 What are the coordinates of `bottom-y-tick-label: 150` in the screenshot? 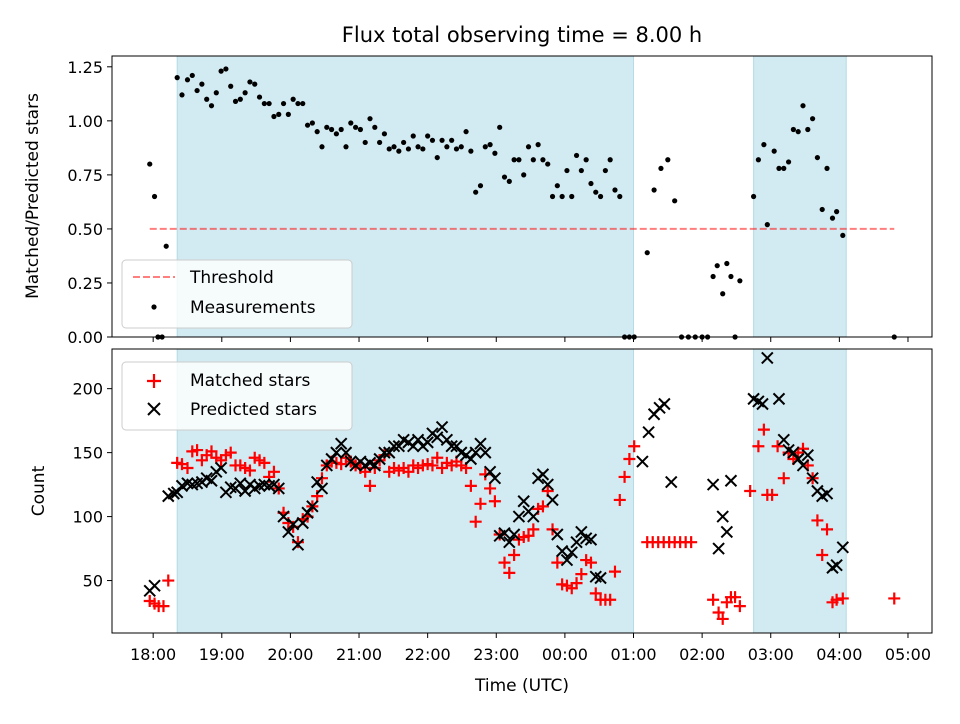 It's located at (87, 453).